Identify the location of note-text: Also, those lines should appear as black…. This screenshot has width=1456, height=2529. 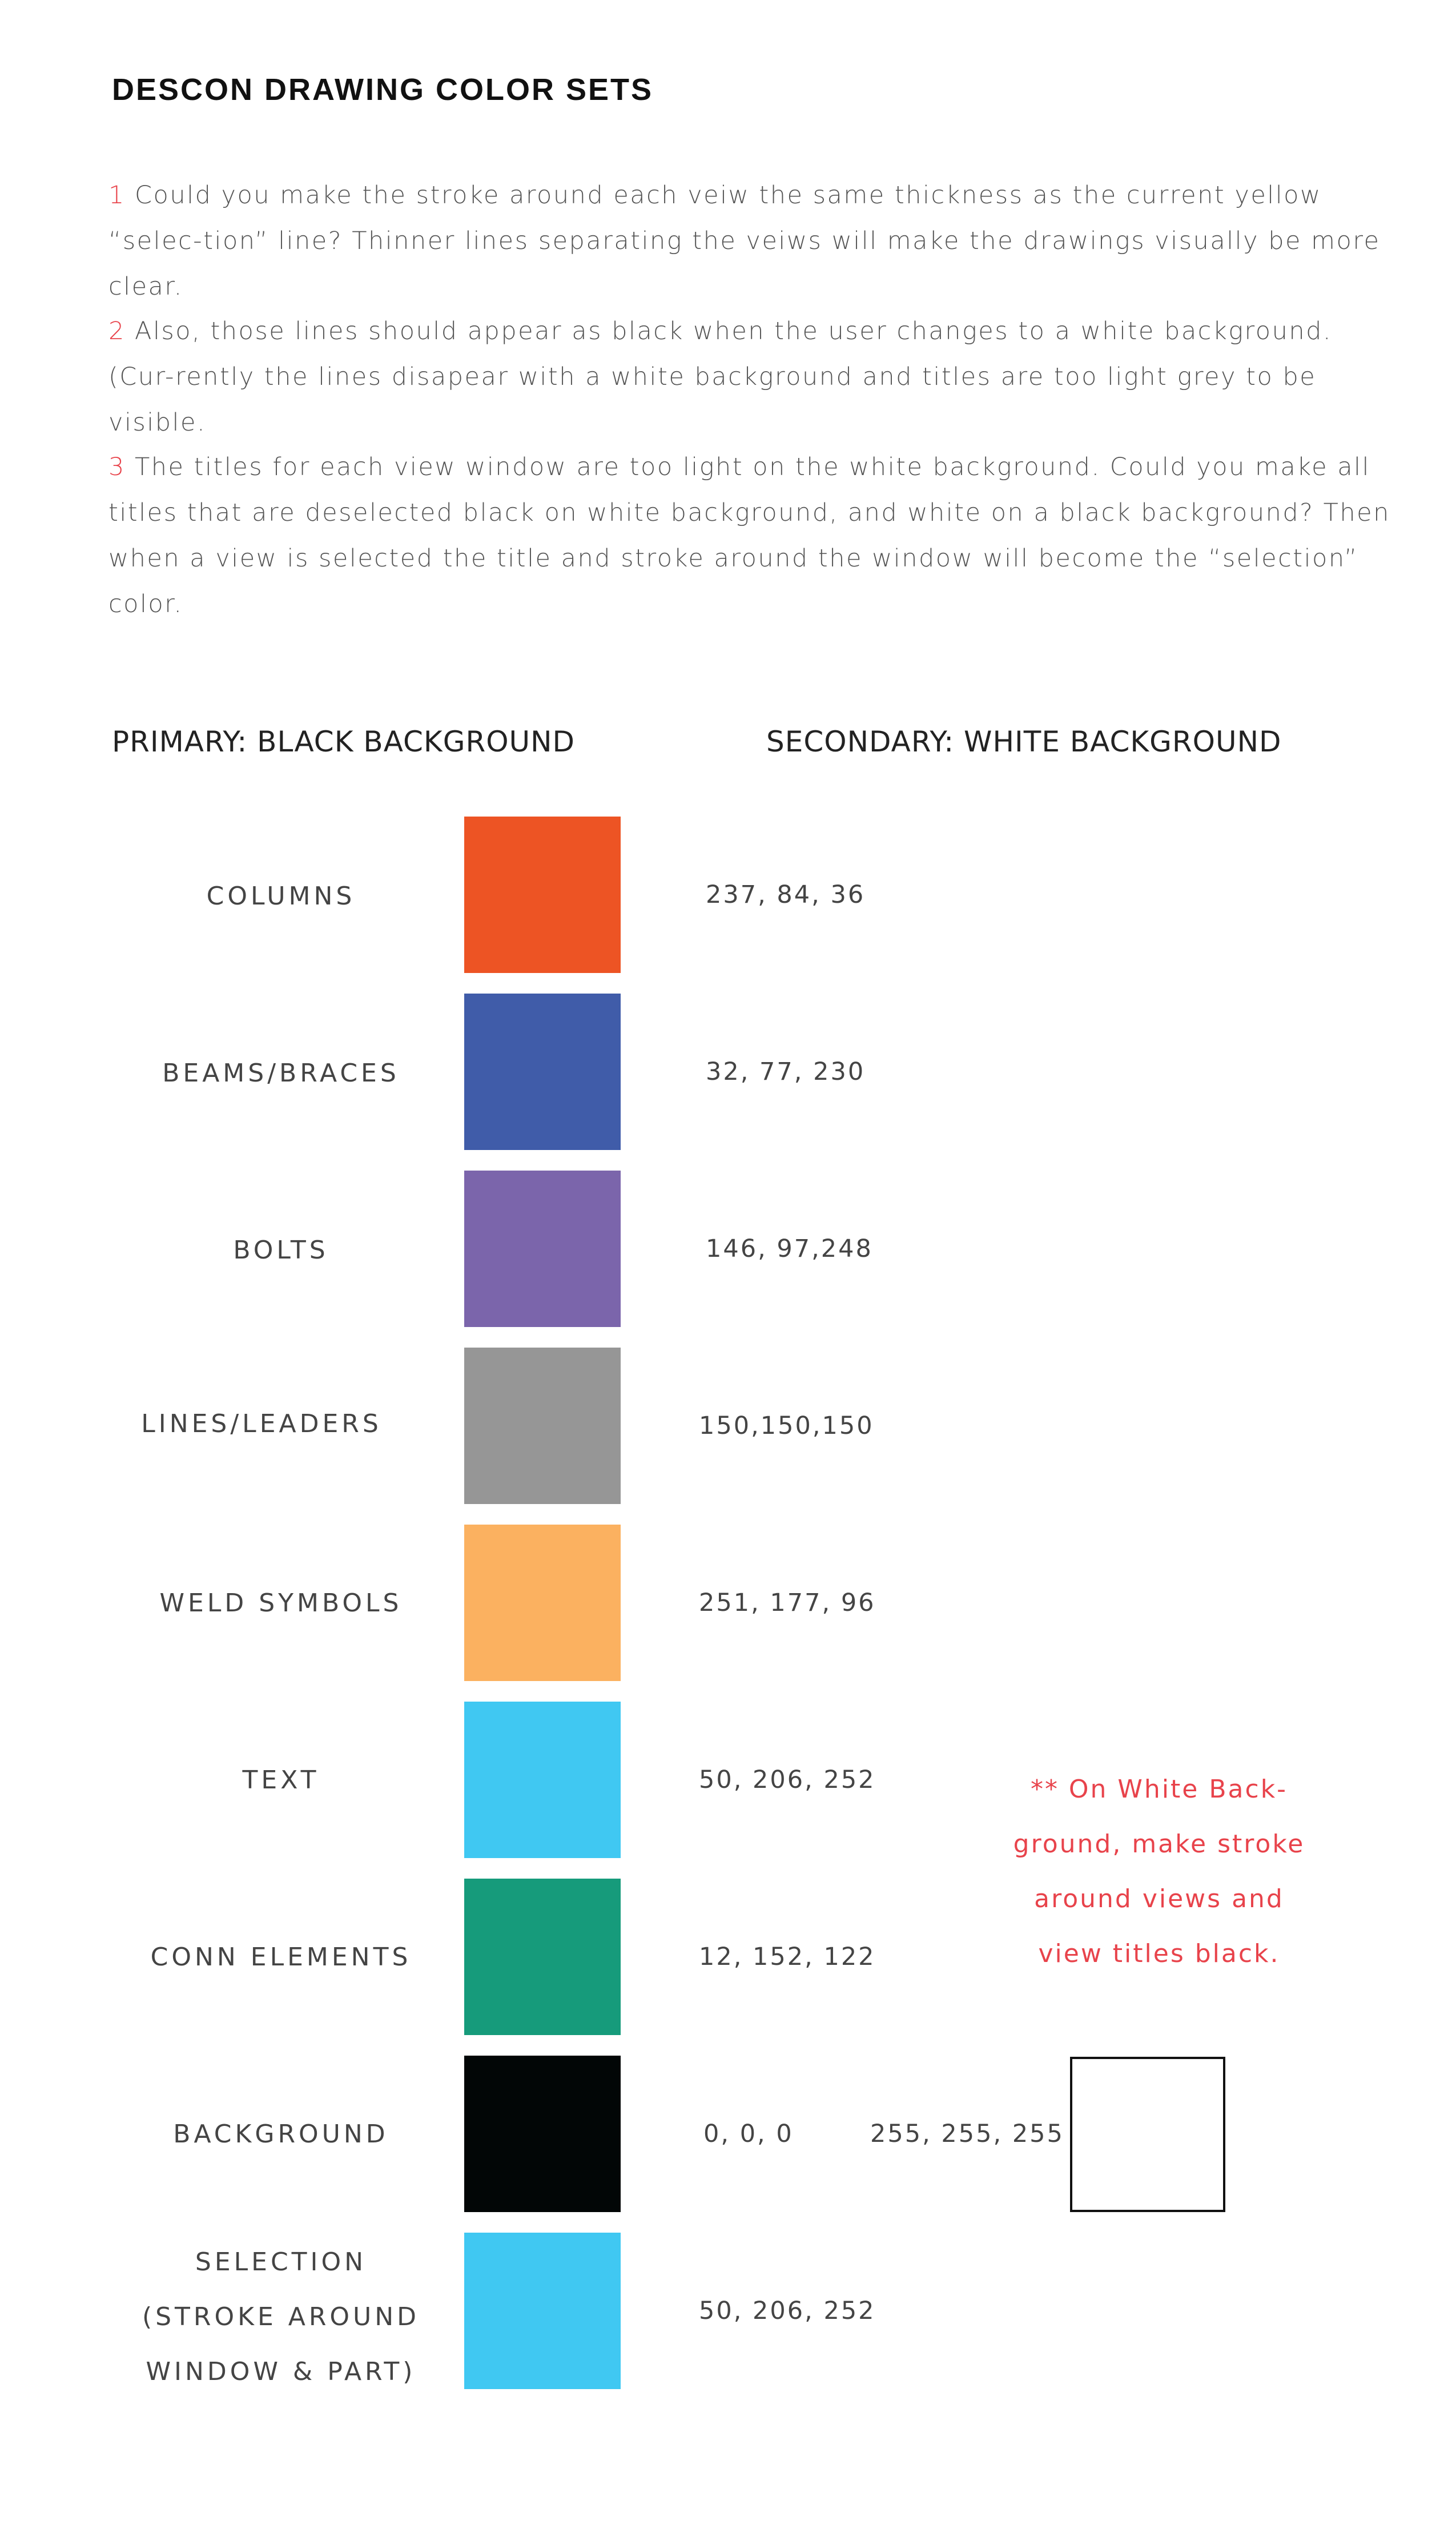
(720, 377).